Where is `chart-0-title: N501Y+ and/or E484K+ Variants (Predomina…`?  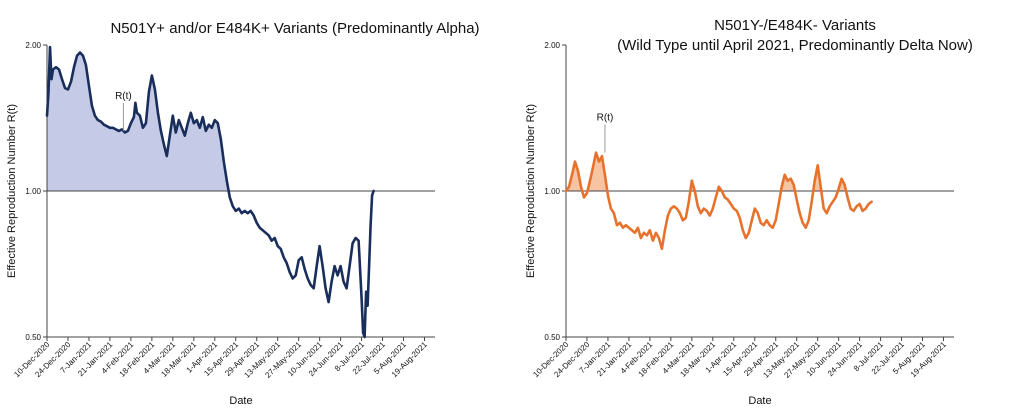
chart-0-title: N501Y+ and/or E484K+ Variants (Predomina… is located at coordinates (294, 28).